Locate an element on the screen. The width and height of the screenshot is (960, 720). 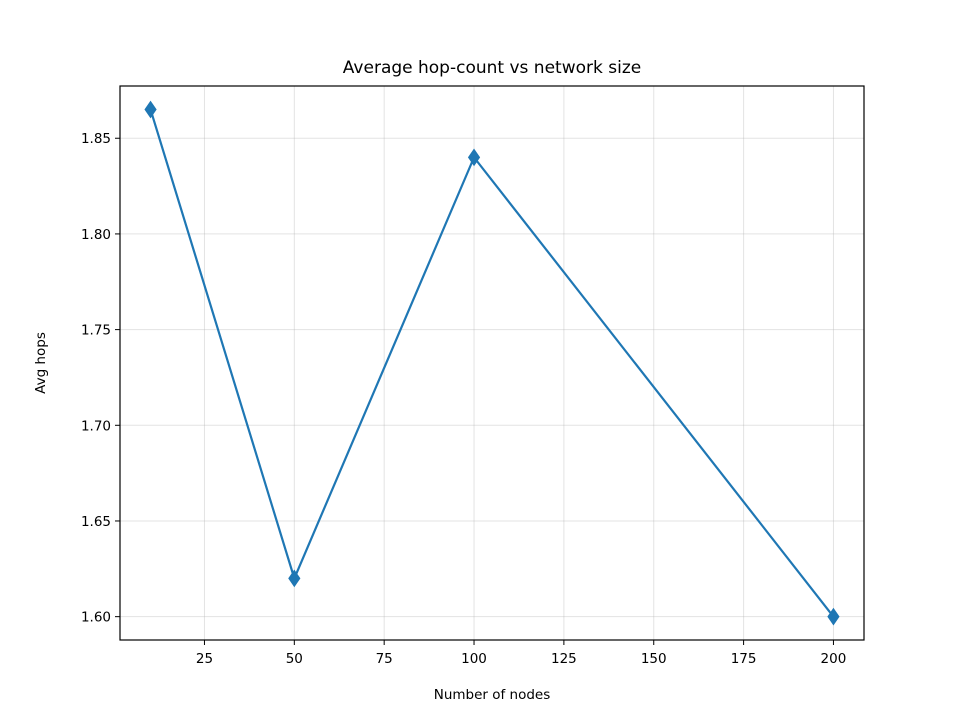
chart-title: Average hop-count vs network size is located at coordinates (492, 68).